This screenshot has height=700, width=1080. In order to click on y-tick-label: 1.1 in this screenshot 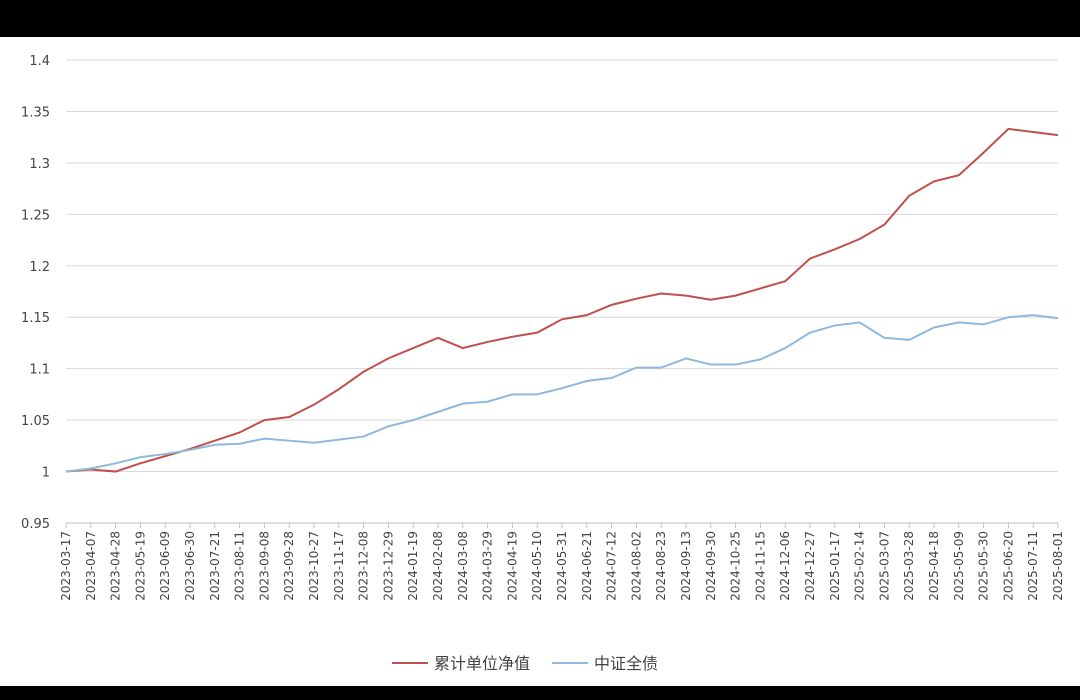, I will do `click(39, 370)`.